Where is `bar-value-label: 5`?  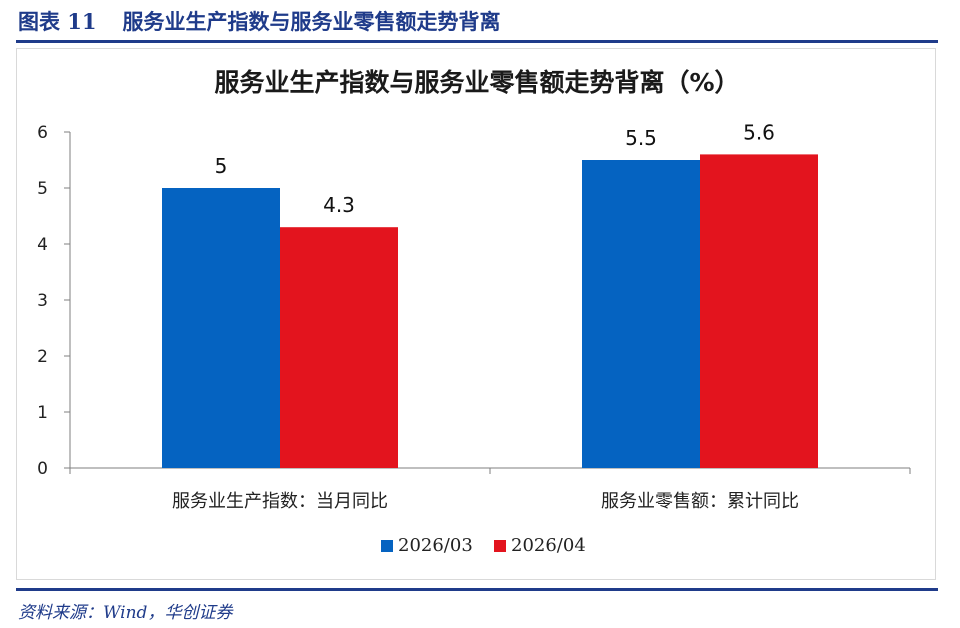
bar-value-label: 5 is located at coordinates (221, 166).